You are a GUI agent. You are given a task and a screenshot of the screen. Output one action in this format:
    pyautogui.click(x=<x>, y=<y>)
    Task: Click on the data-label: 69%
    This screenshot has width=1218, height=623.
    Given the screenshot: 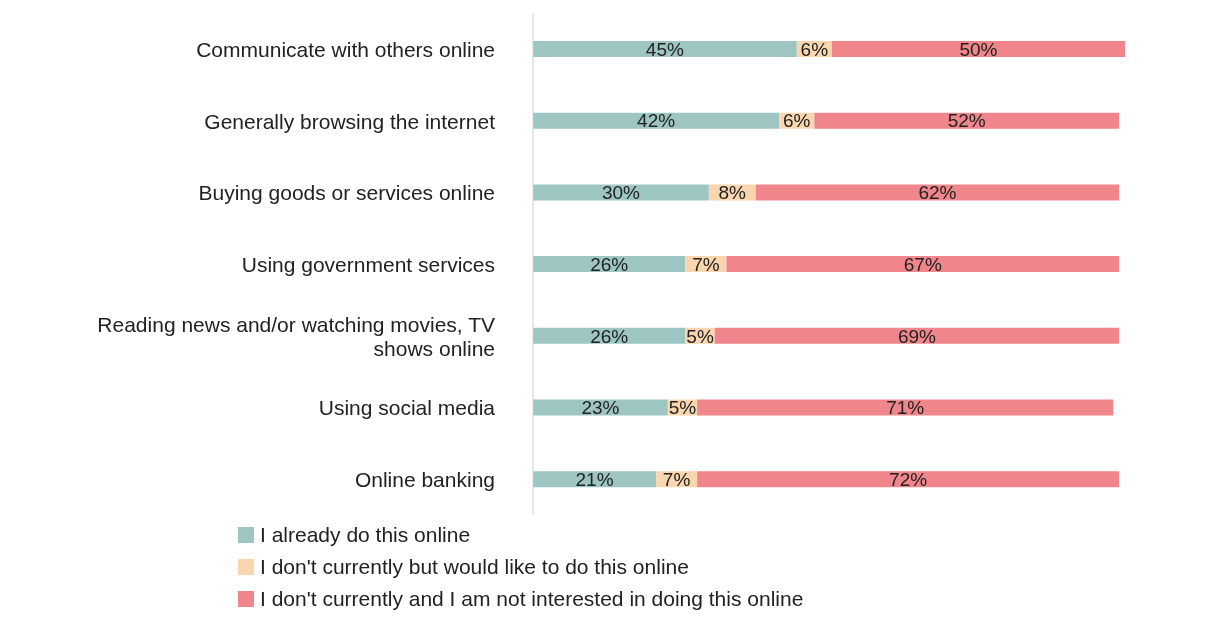 What is the action you would take?
    pyautogui.click(x=917, y=336)
    